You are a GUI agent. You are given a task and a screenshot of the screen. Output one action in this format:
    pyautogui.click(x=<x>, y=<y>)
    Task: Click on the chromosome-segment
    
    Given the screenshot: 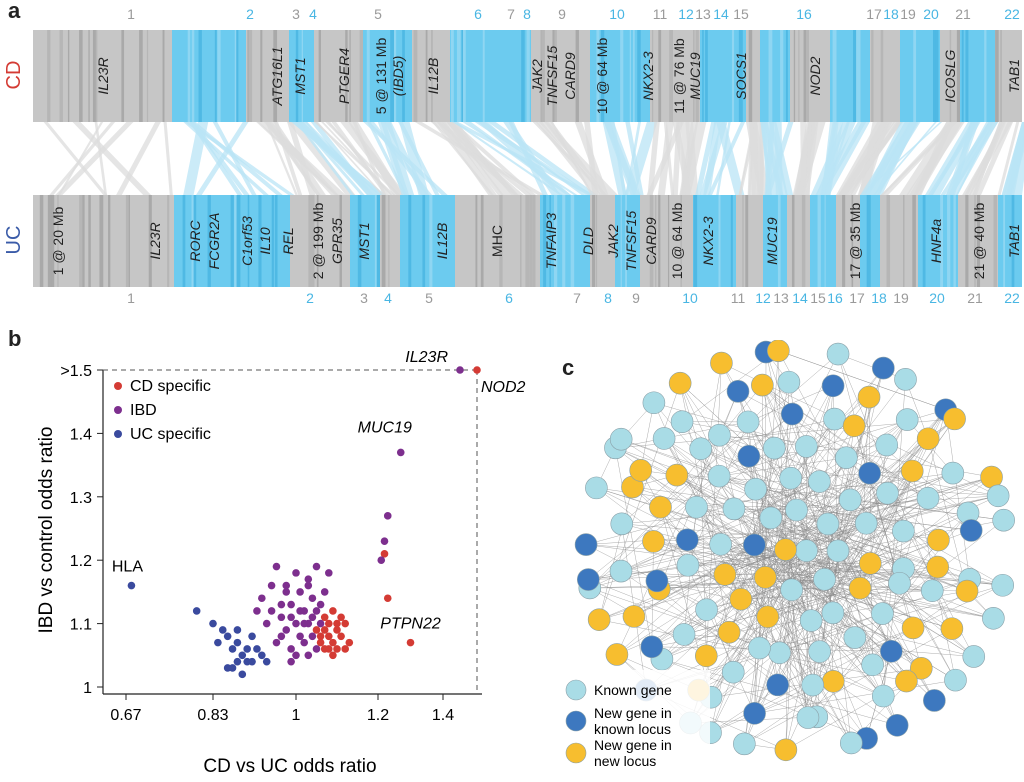 What is the action you would take?
    pyautogui.click(x=1010, y=241)
    